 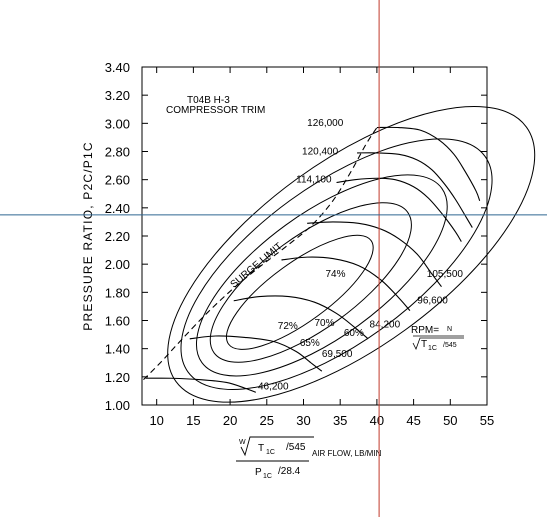 What do you see at coordinates (385, 325) in the screenshot?
I see `speed-label-84200: 84,200` at bounding box center [385, 325].